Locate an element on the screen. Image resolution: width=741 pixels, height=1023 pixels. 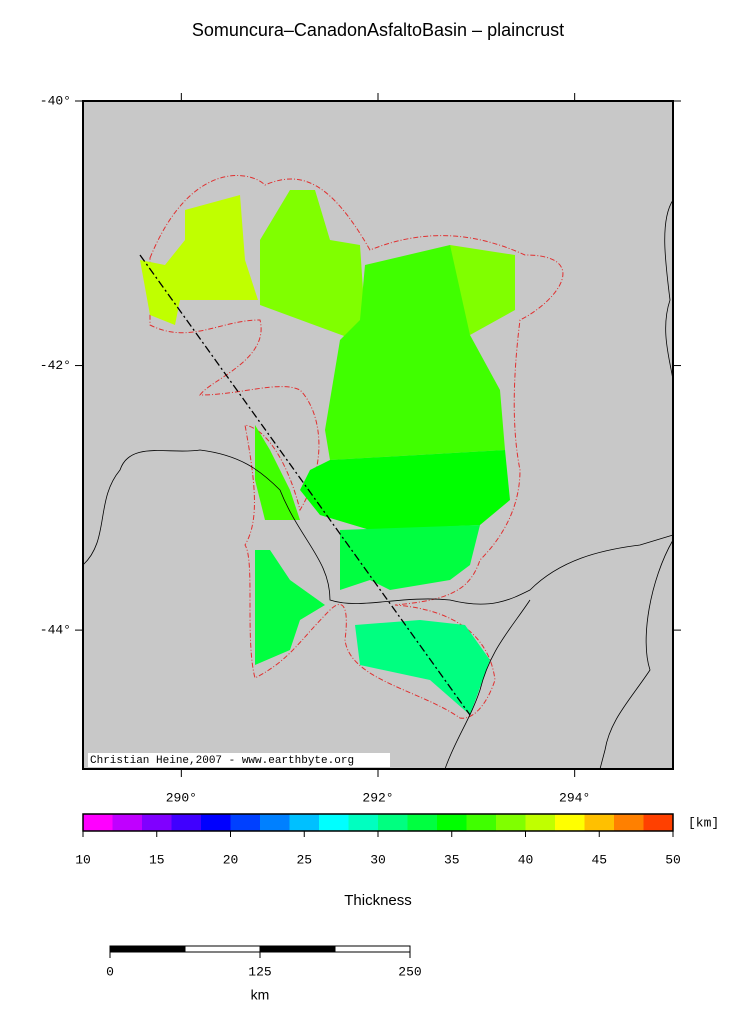
colorbar-tick-label: 15 is located at coordinates (157, 859).